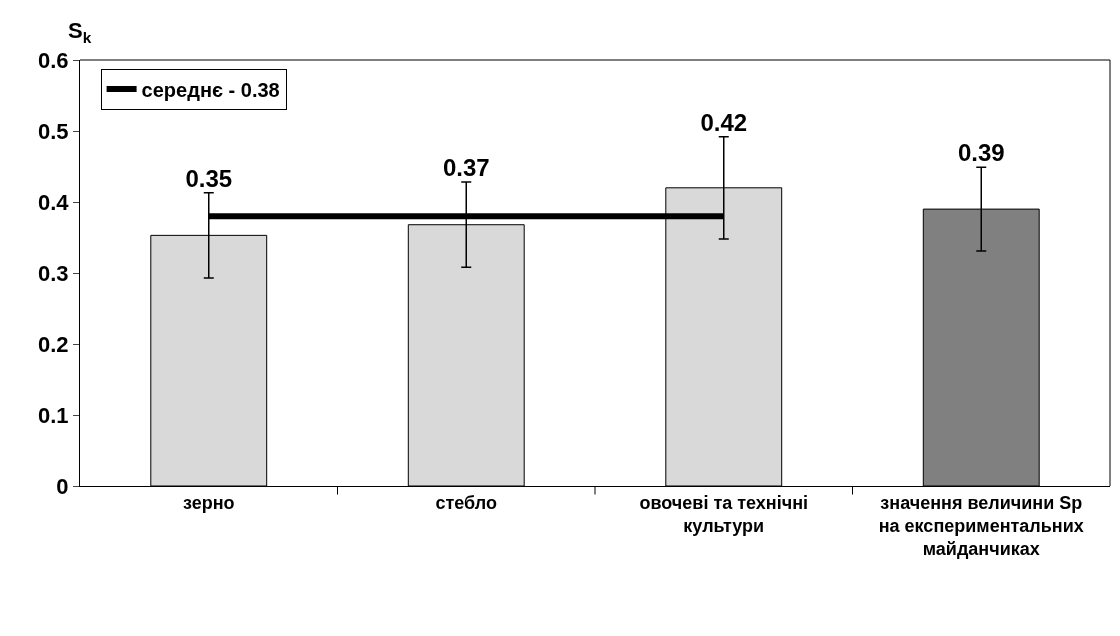 The height and width of the screenshot is (636, 1120). Describe the element at coordinates (53, 344) in the screenshot. I see `y-tick-label: 0.2` at that location.